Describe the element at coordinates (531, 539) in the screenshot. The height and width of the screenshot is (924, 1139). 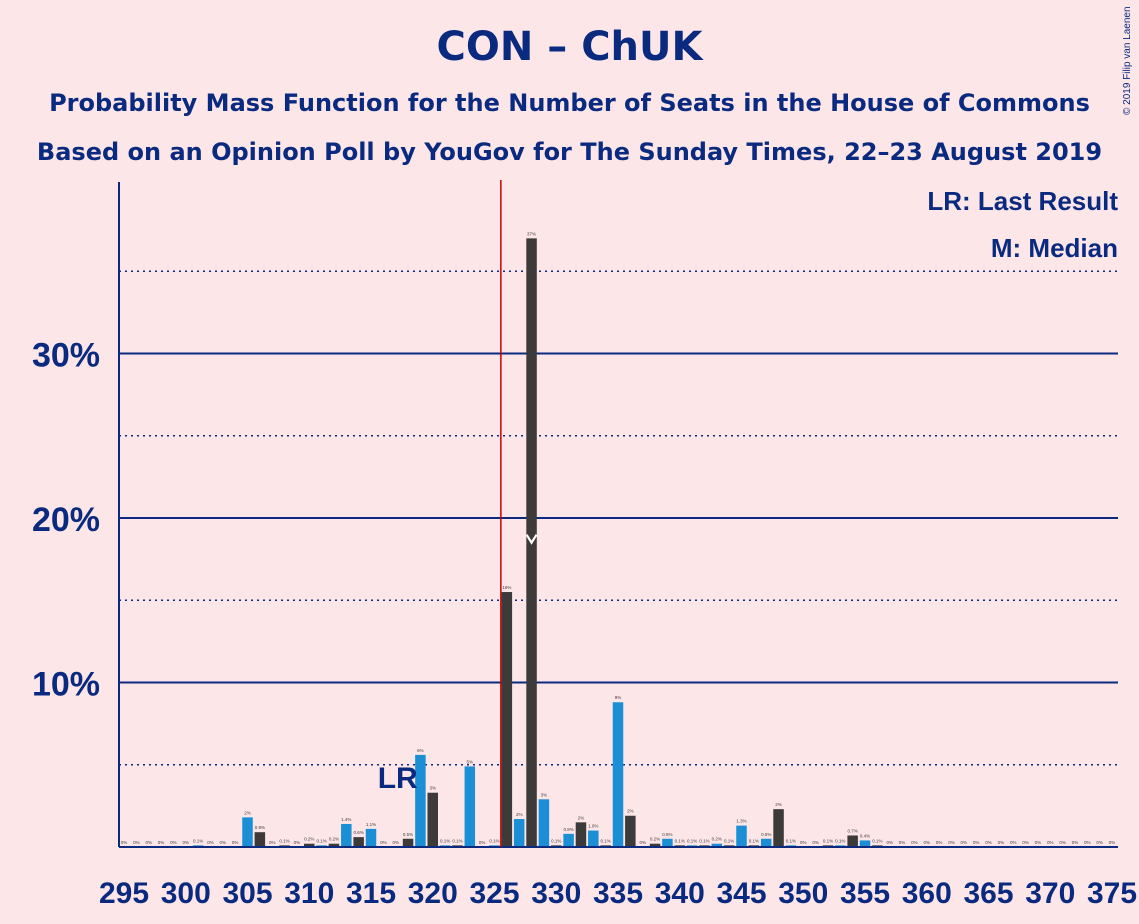
I see `median-marker` at that location.